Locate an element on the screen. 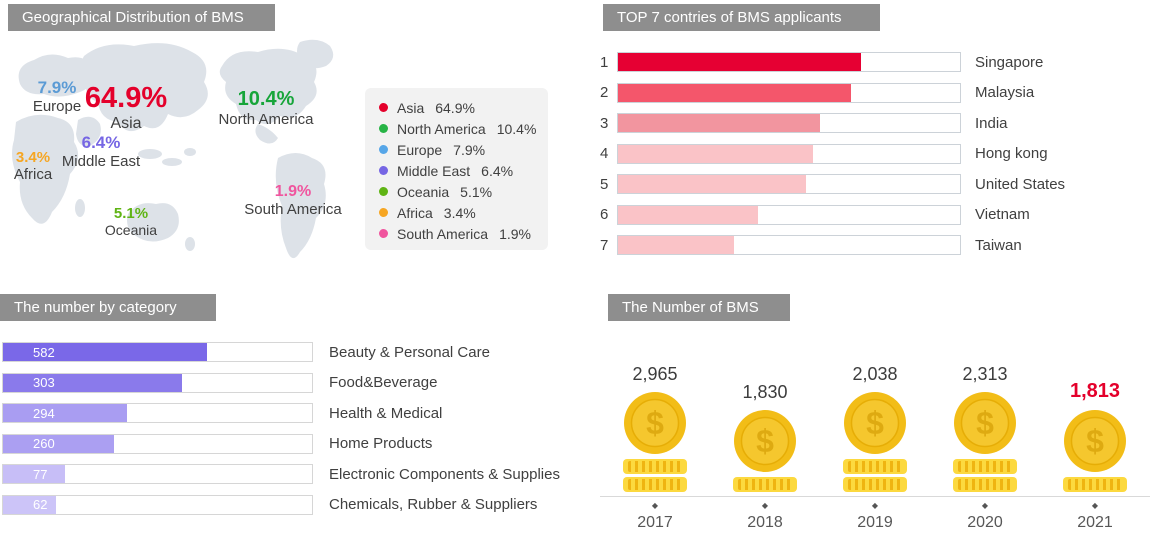  bar-value: 62 is located at coordinates (40, 504).